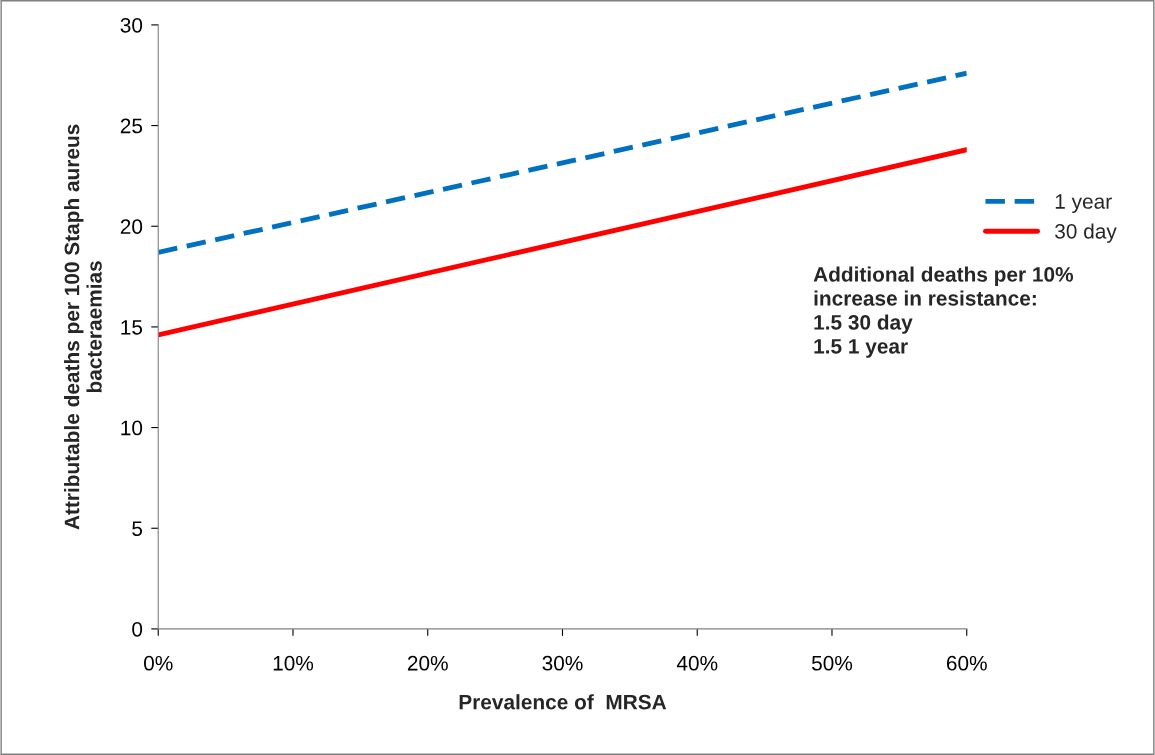 This screenshot has width=1155, height=755. I want to click on x-tick-label: 0%, so click(158, 663).